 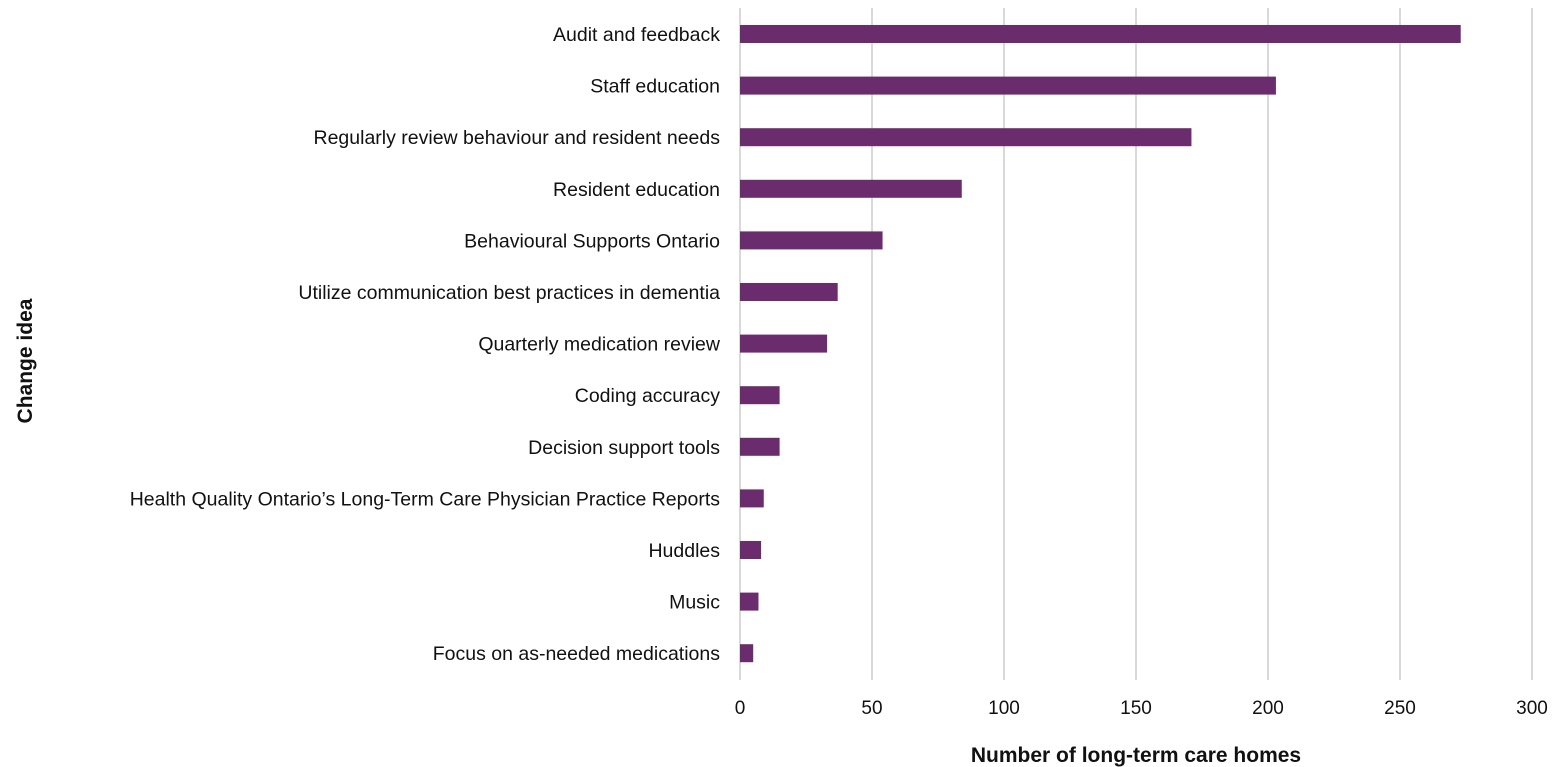 I want to click on category-label: Audit and feedback, so click(x=636, y=35).